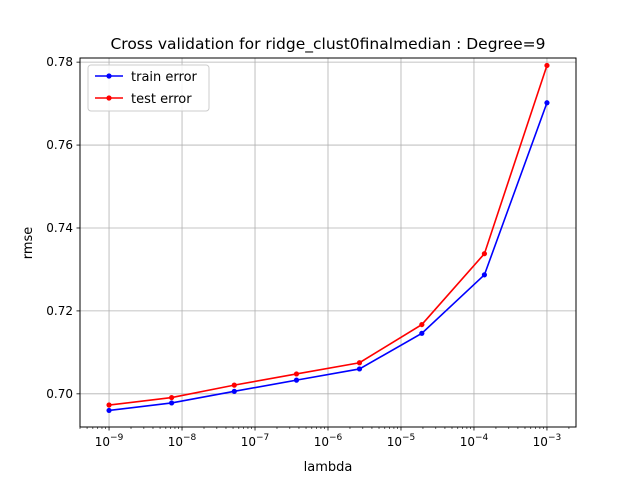  I want to click on x-tick-label: 10⁻⁴, so click(474, 441).